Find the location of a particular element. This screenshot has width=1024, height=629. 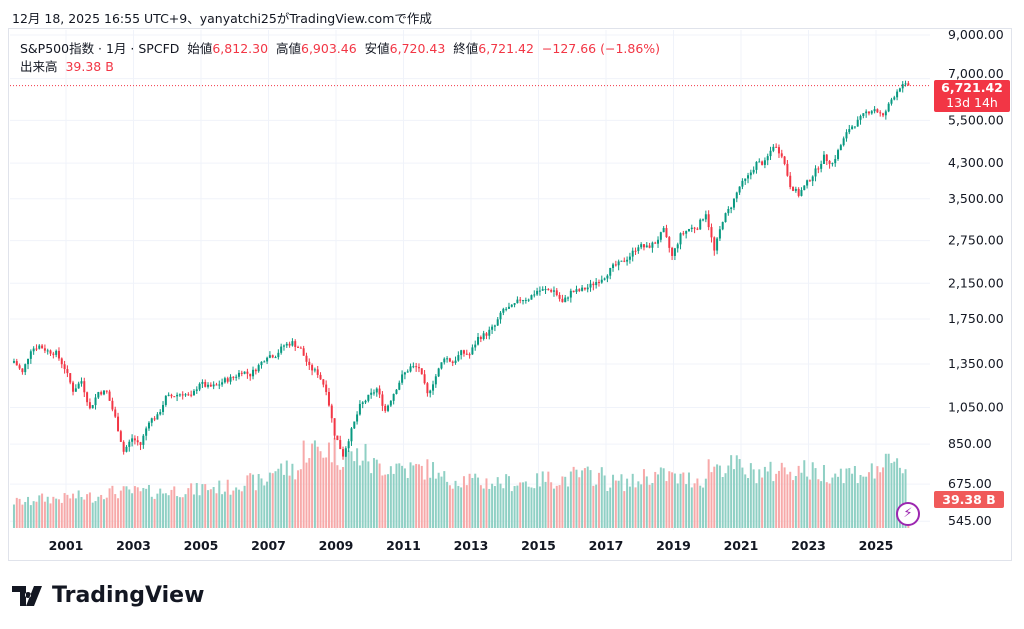

y-tick-label: 1,050.00 is located at coordinates (976, 407).